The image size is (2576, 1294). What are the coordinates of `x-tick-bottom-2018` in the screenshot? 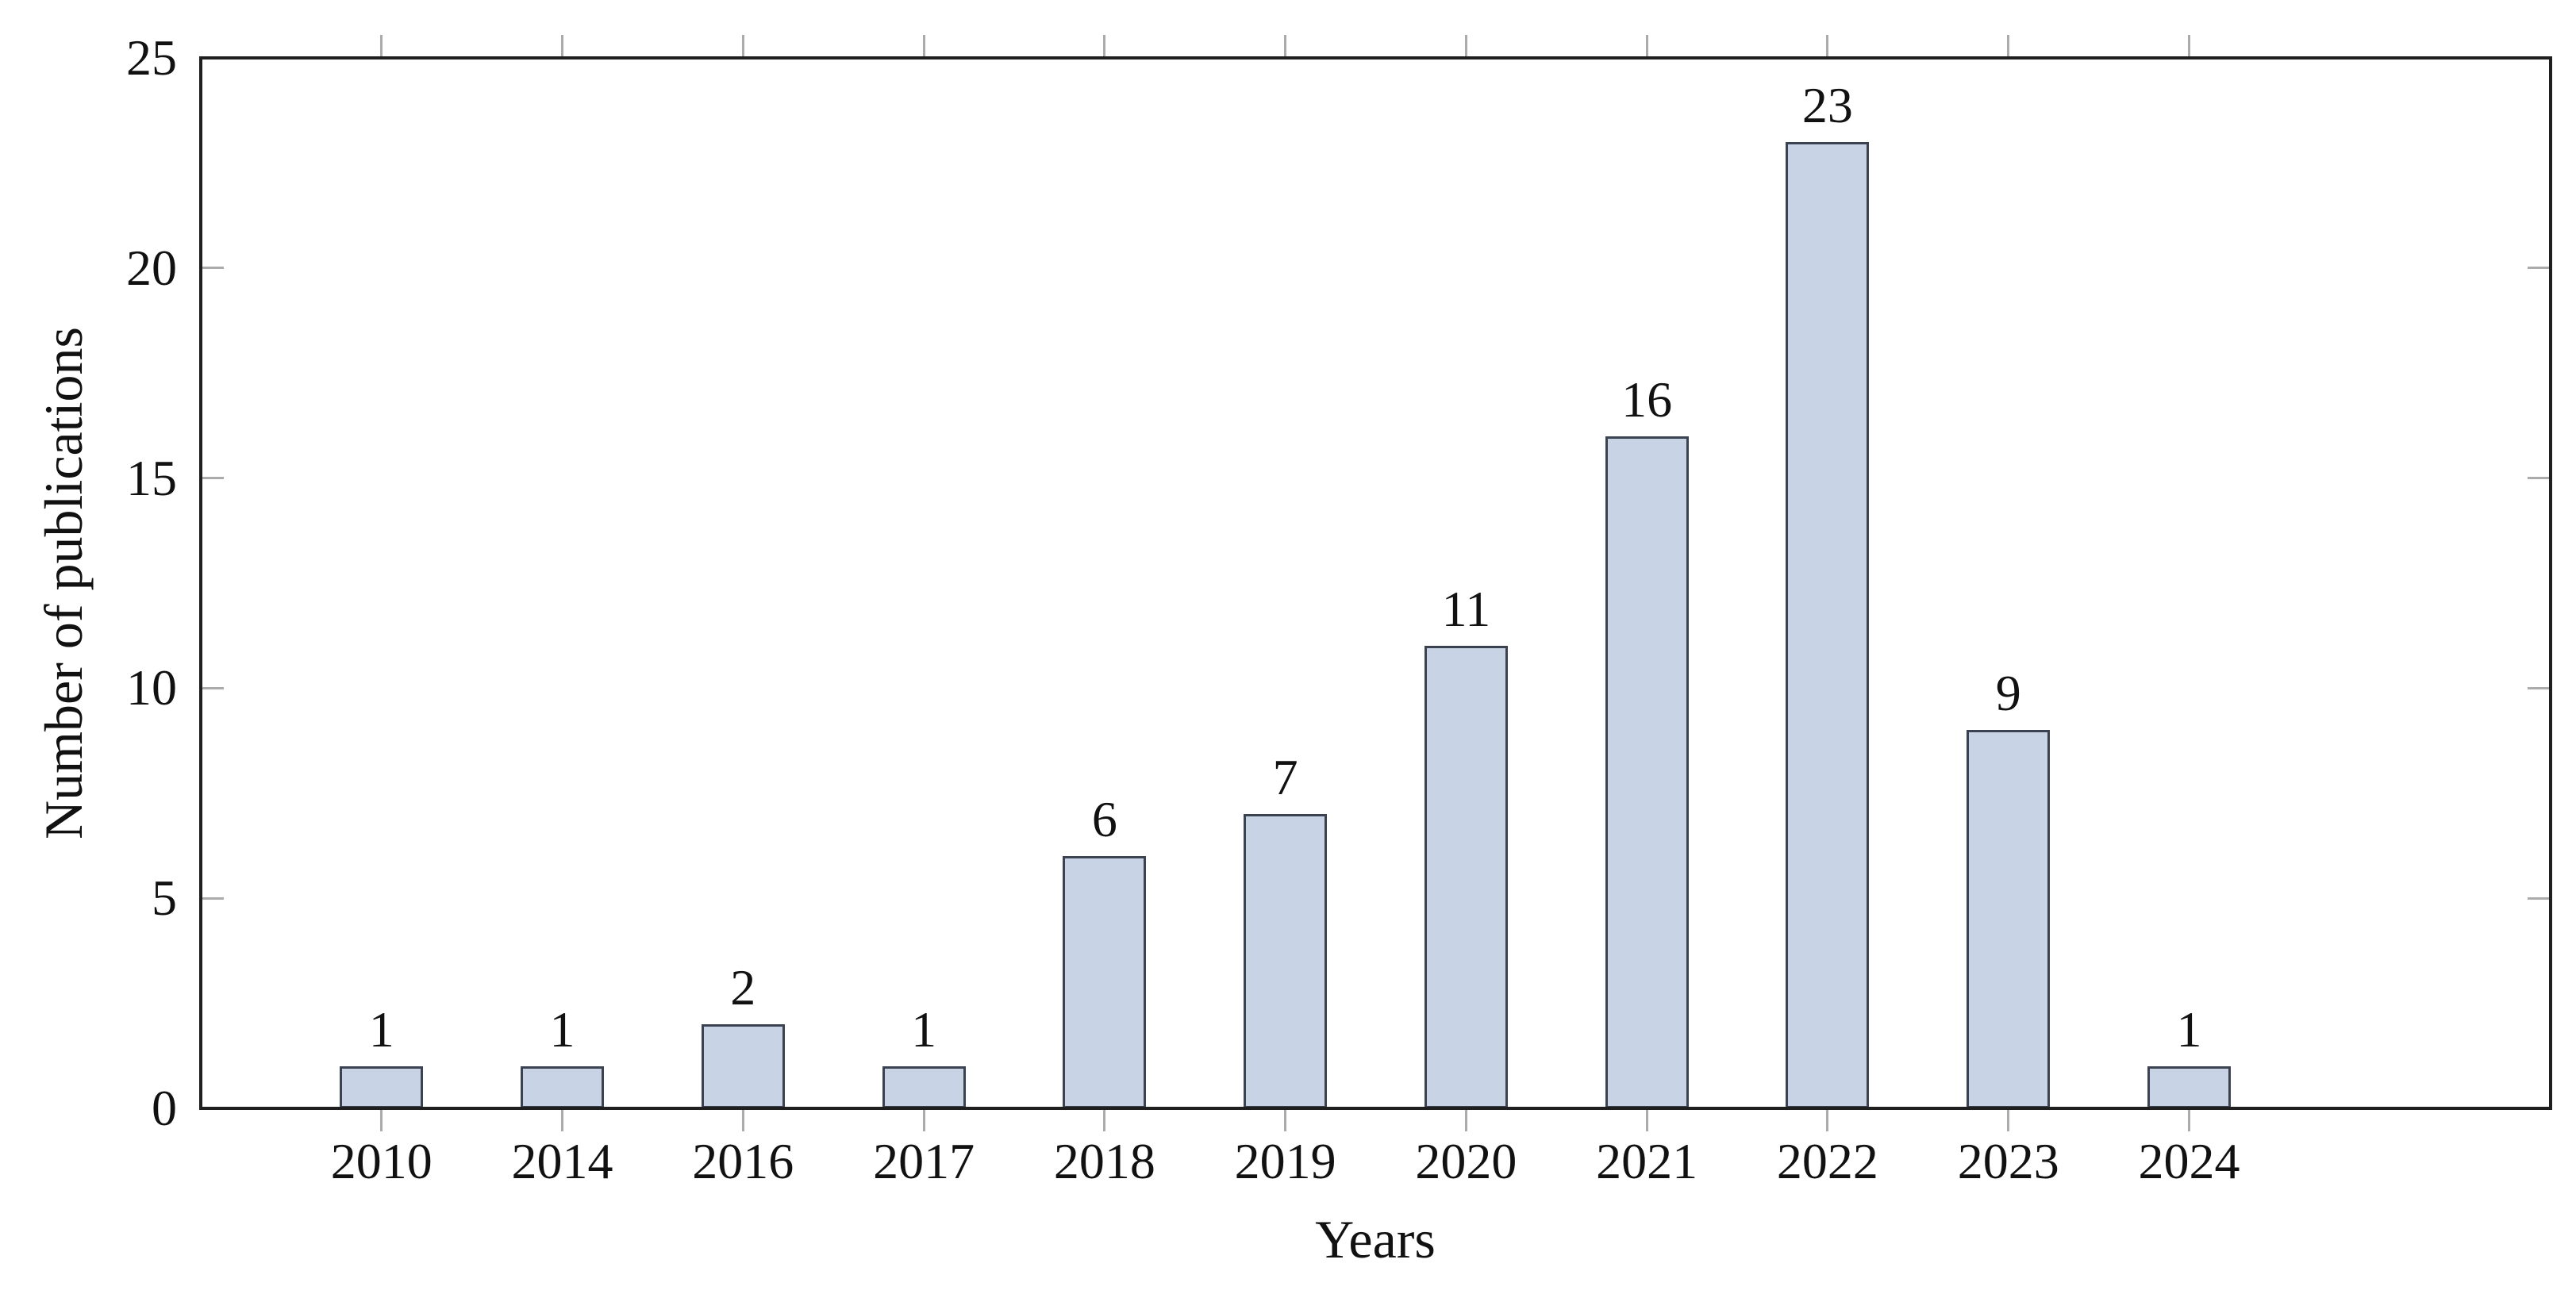 It's located at (1104, 1120).